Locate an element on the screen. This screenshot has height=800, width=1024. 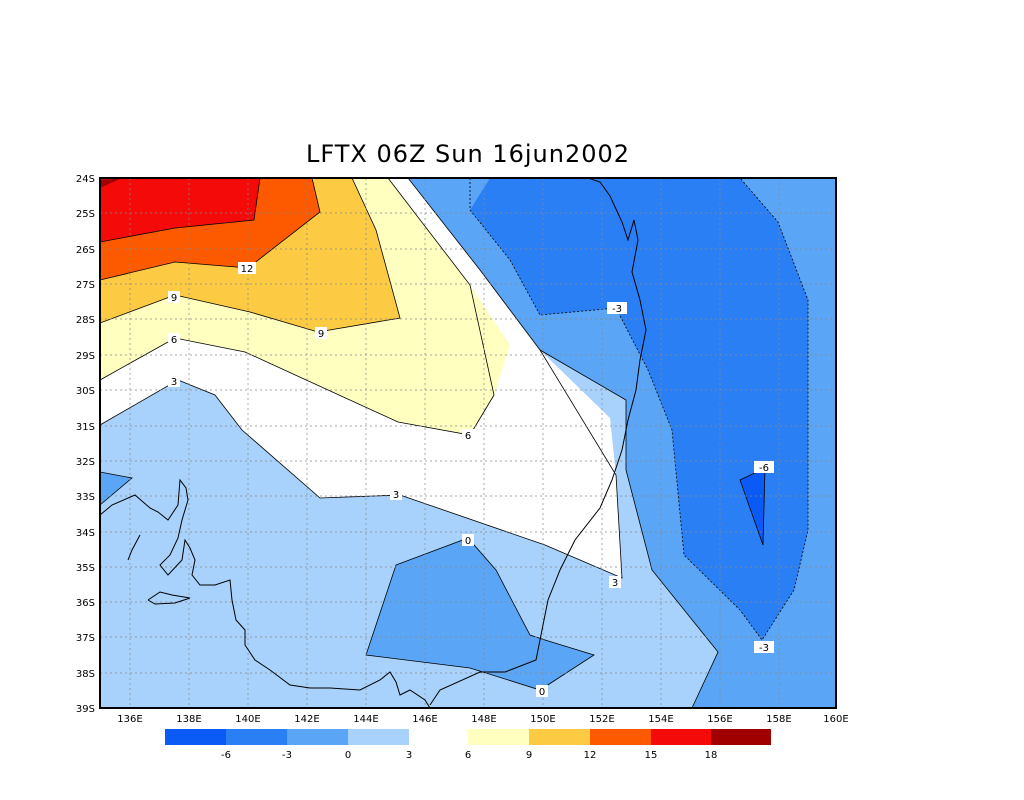
contour-0-c is located at coordinates (629, 528).